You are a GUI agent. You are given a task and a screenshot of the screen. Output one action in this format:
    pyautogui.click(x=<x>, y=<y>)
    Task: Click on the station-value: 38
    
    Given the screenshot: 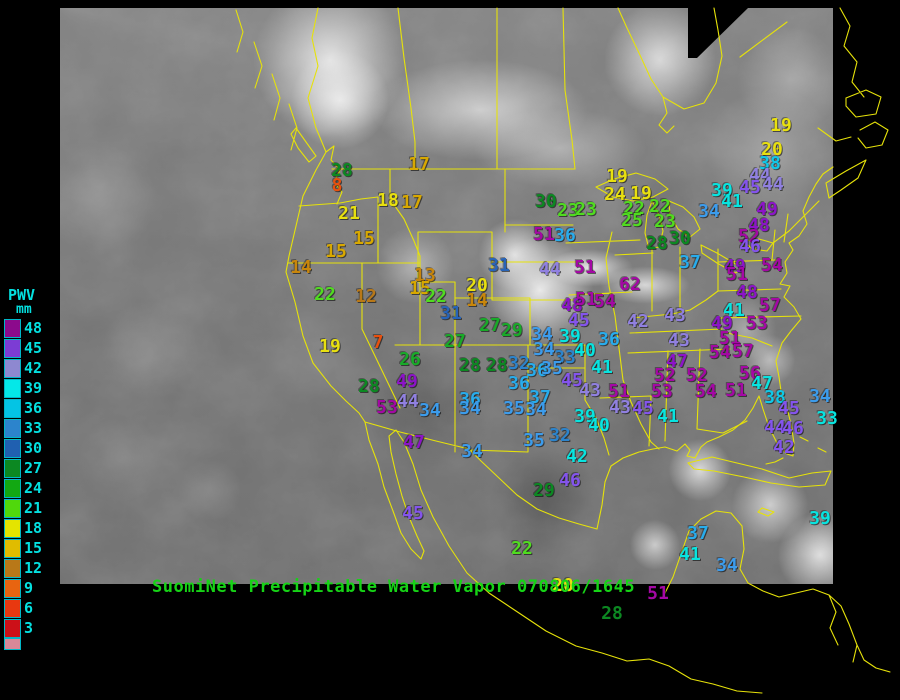 What is the action you would take?
    pyautogui.click(x=775, y=397)
    